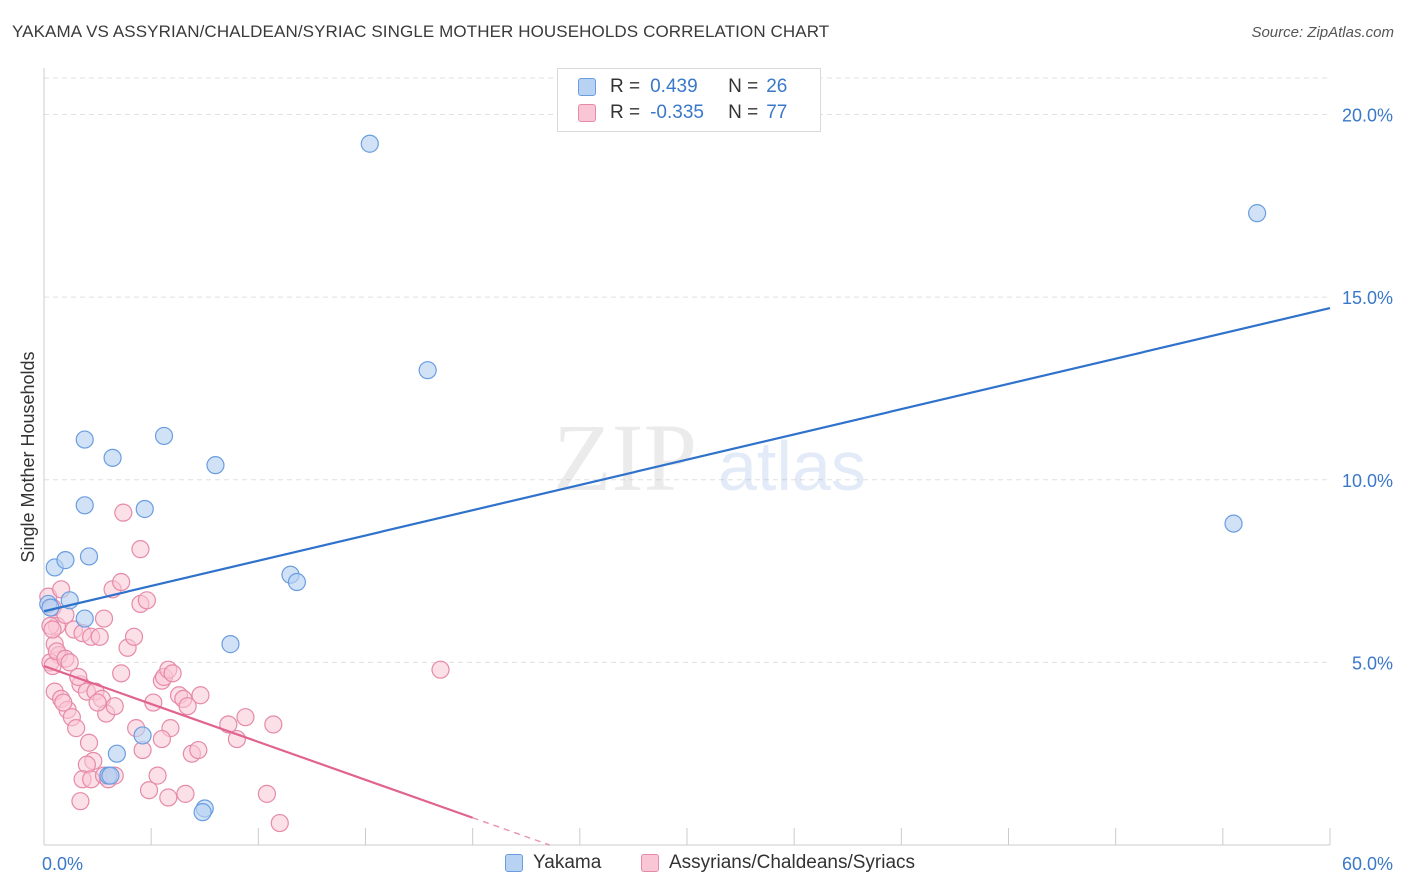  I want to click on legend-label-assyrian: Assyrians/Chaldeans/Syriacs, so click(792, 862).